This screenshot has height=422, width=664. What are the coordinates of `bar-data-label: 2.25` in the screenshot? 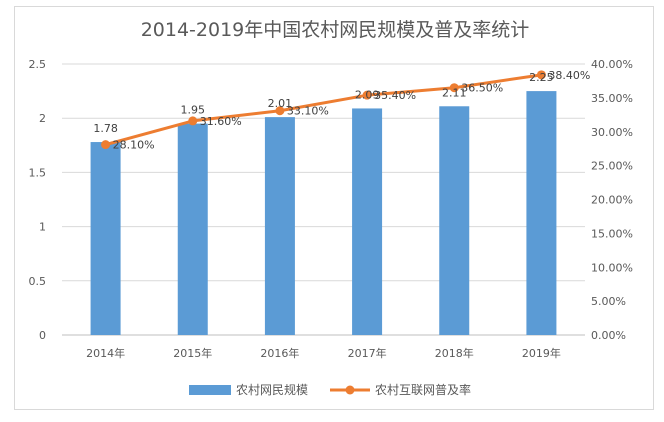 It's located at (541, 77).